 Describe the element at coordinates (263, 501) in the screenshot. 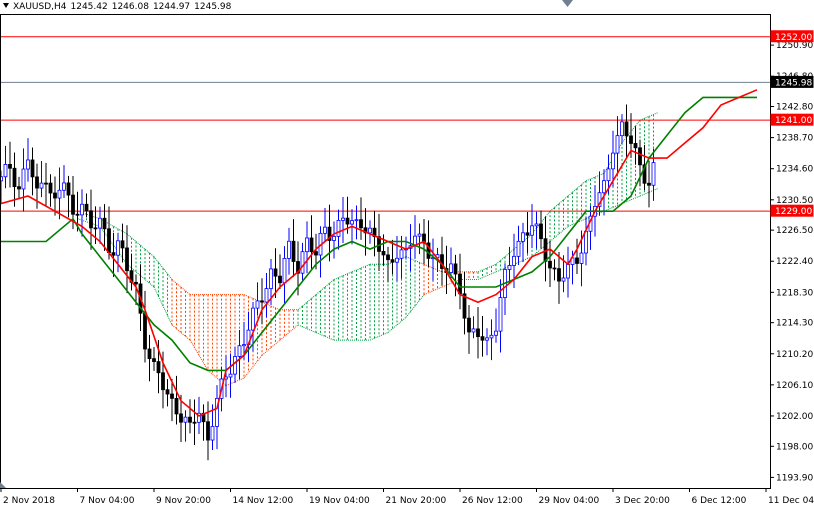

I see `x-tick-label: 14 Nov 12:00` at that location.